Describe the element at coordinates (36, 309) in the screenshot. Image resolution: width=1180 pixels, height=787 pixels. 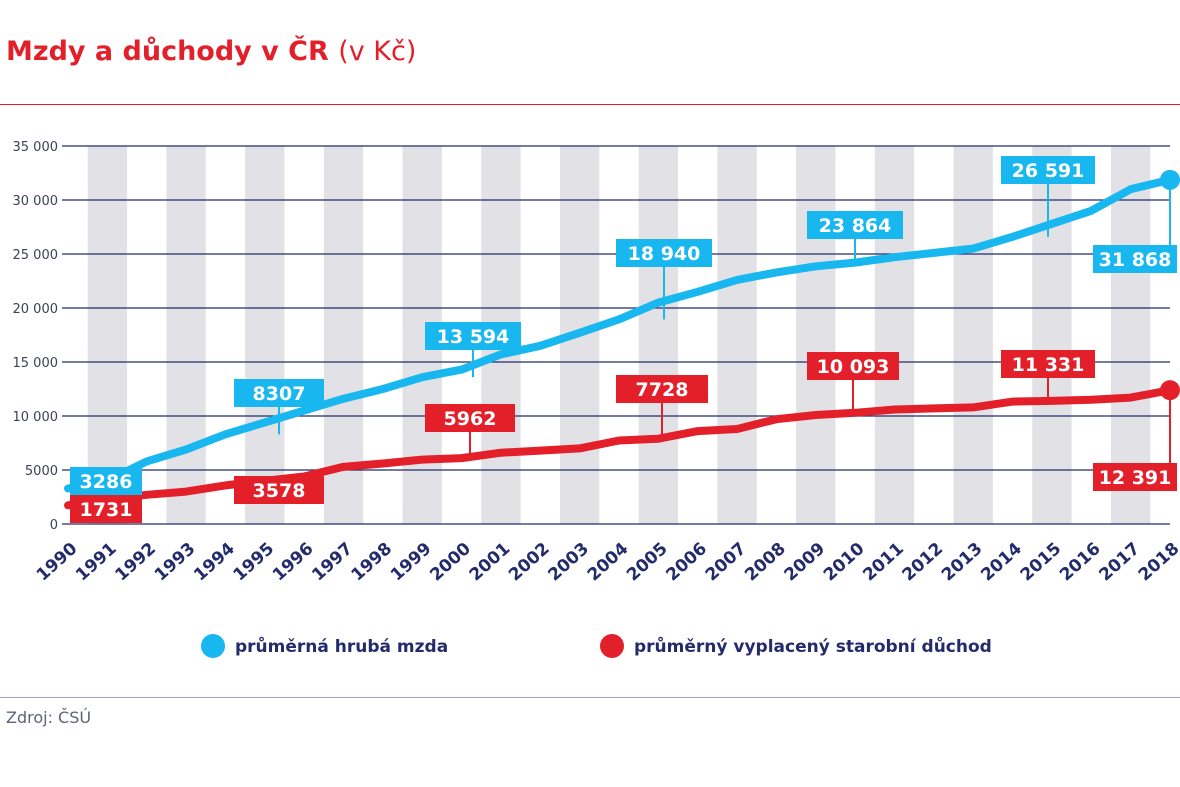
I see `y-tick-label: 20 000` at that location.